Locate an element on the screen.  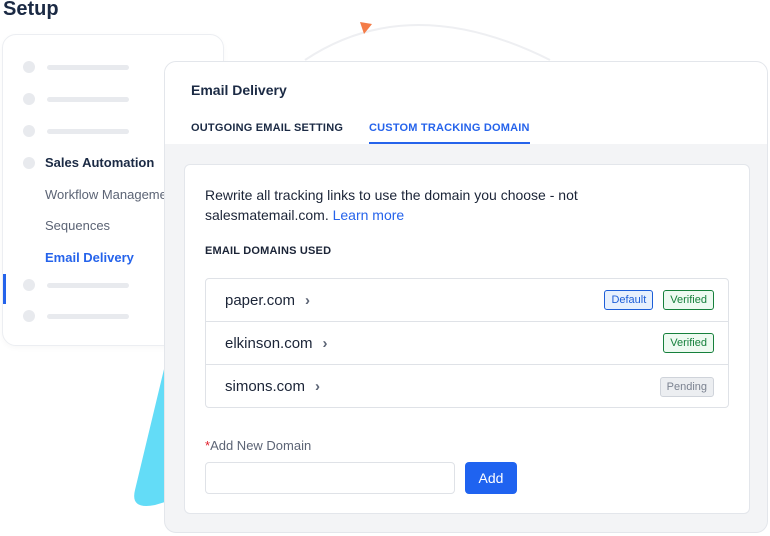
sidebar-section-sales-automation: Sales Automation is located at coordinates (100, 162).